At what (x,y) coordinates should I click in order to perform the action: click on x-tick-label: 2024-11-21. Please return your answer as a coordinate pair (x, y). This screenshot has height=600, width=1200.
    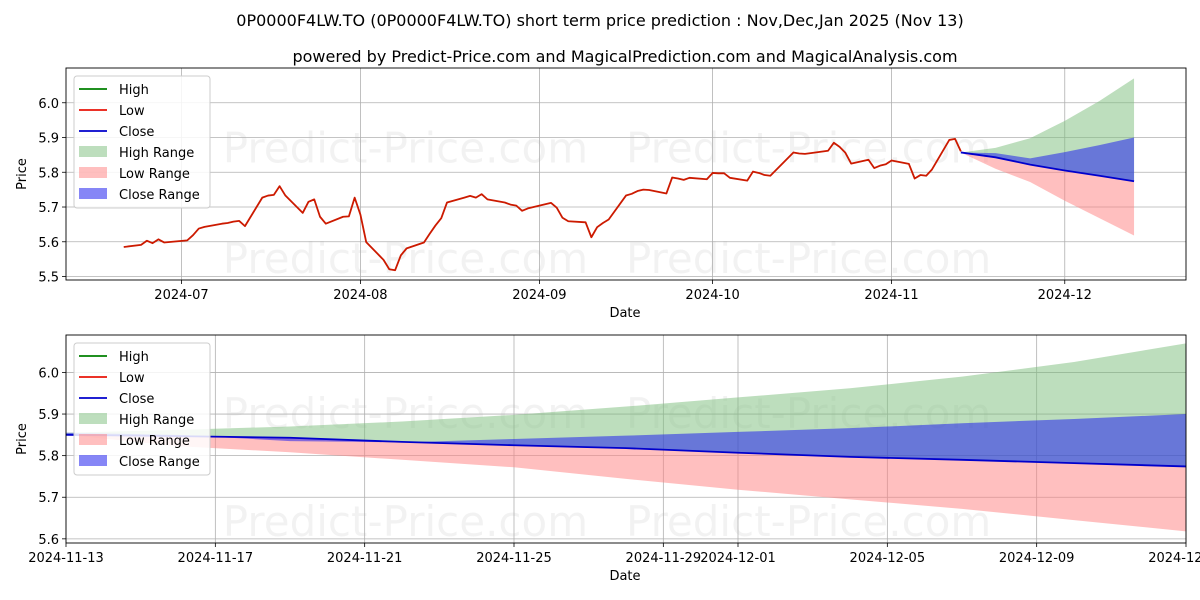
    Looking at the image, I should click on (365, 558).